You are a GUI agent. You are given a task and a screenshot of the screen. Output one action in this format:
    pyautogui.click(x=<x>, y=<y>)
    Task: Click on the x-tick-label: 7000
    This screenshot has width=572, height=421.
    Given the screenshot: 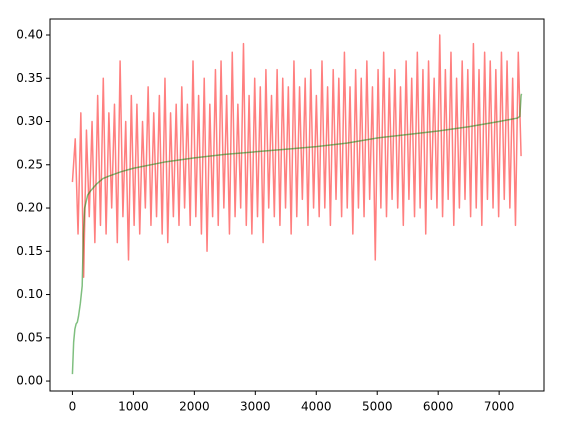 What is the action you would take?
    pyautogui.click(x=499, y=407)
    